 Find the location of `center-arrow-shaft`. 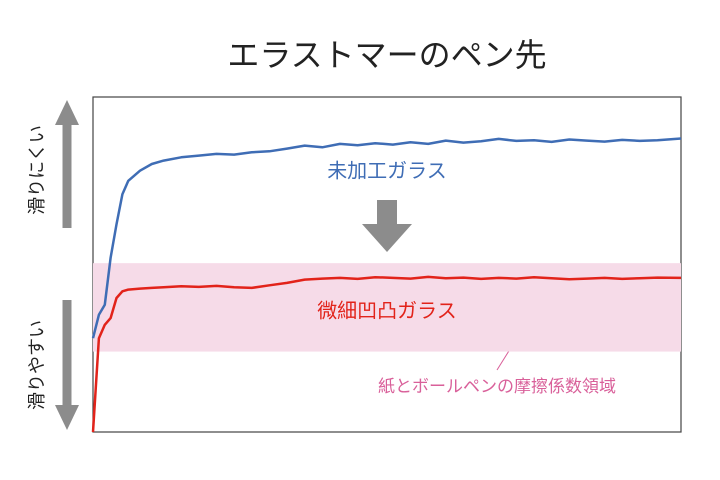

center-arrow-shaft is located at coordinates (387, 213).